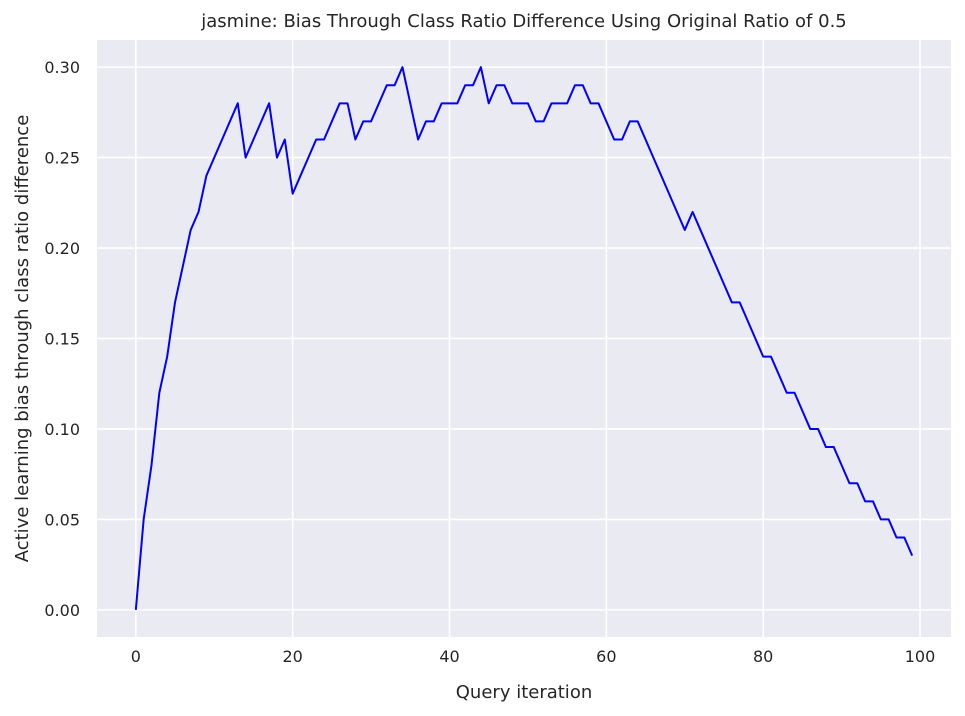 This screenshot has height=716, width=965. I want to click on x-tick-labels: 0 20 40 60 80 100, so click(533, 656).